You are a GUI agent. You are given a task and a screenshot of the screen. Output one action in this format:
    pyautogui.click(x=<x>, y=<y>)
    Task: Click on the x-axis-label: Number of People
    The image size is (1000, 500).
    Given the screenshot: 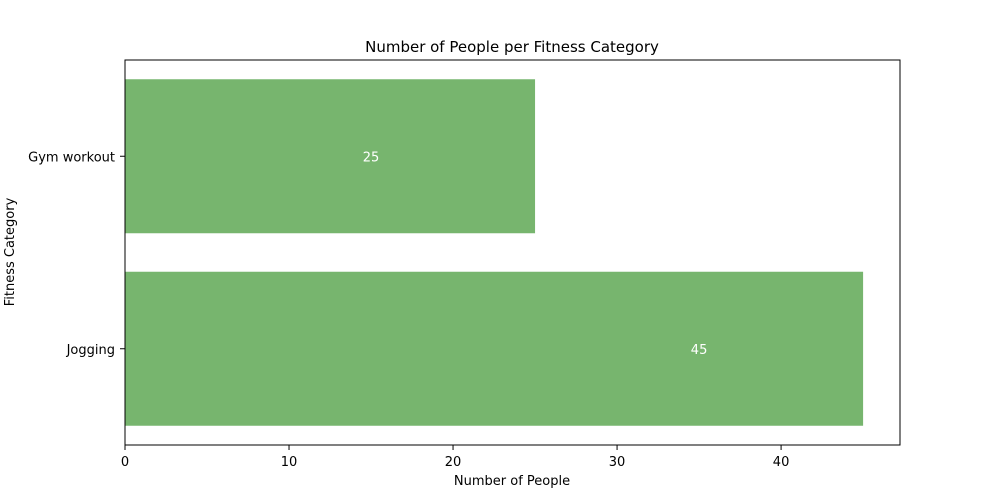 What is the action you would take?
    pyautogui.click(x=512, y=481)
    